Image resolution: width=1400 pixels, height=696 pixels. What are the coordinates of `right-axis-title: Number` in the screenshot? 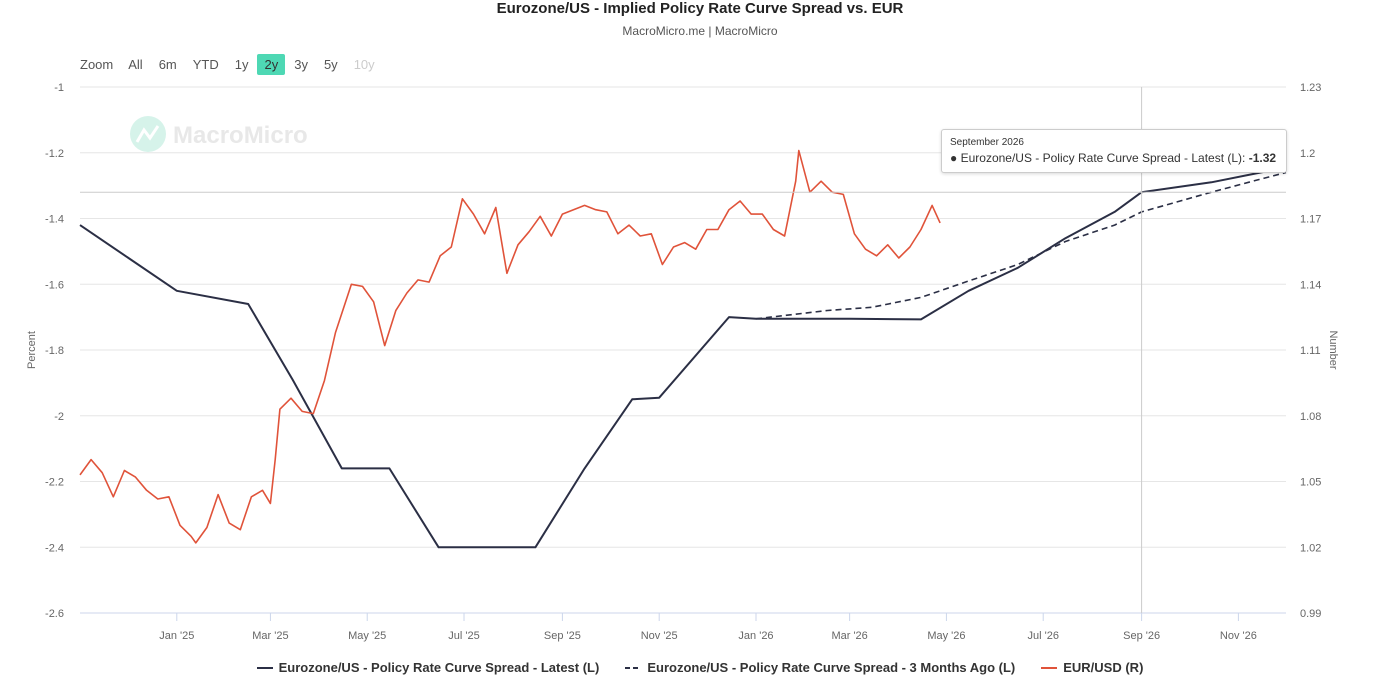 It's located at (1333, 349).